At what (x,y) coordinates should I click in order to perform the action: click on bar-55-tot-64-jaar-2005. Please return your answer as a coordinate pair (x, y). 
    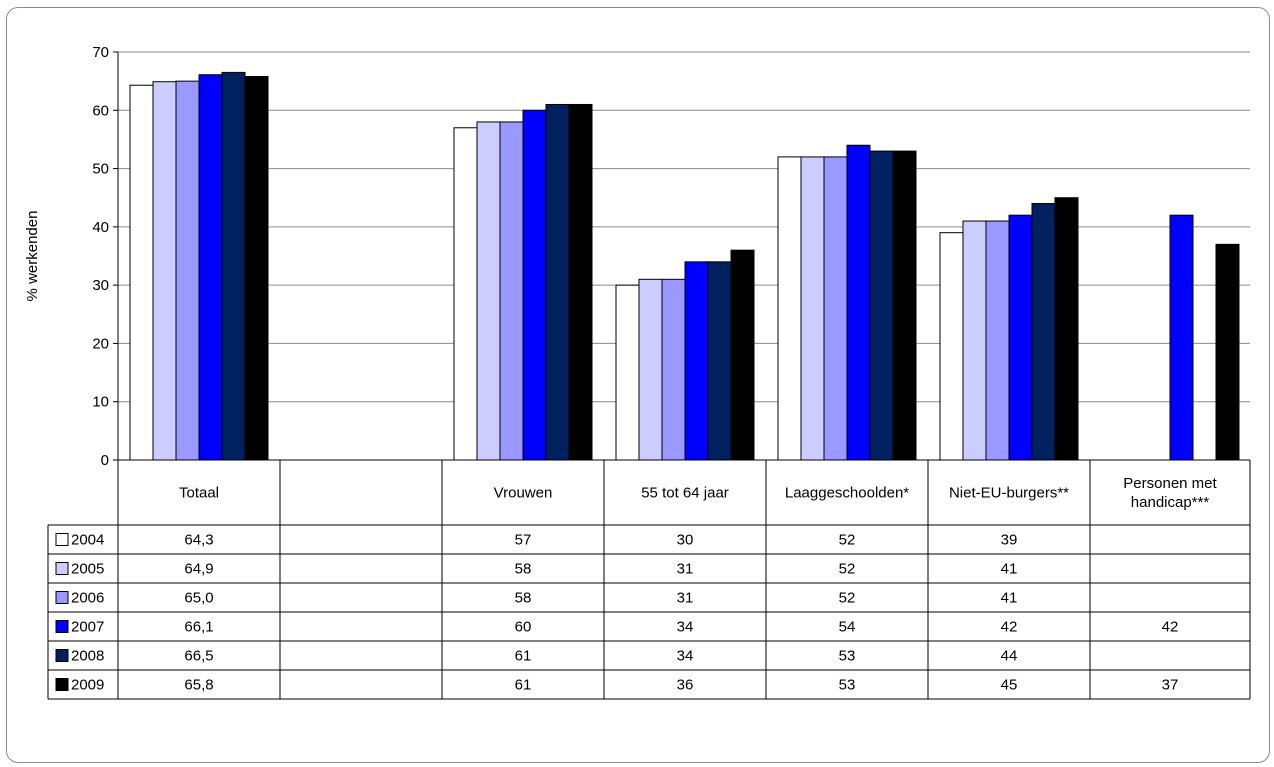
    Looking at the image, I should click on (650, 369).